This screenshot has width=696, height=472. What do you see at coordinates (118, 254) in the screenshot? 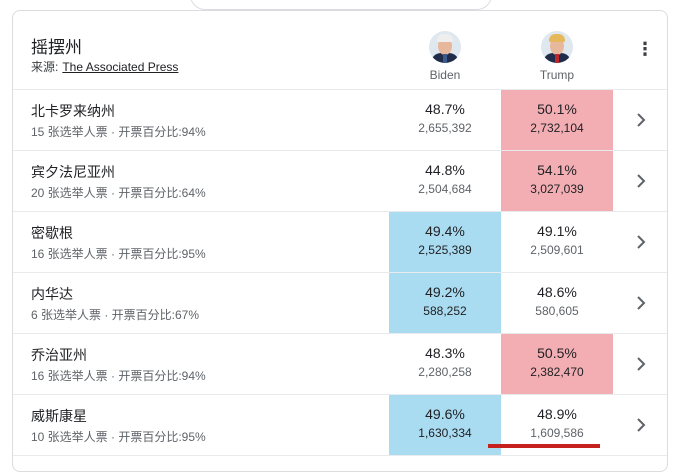
I see `state-meta: 16 张选举人票 · 开票百分比:95%` at bounding box center [118, 254].